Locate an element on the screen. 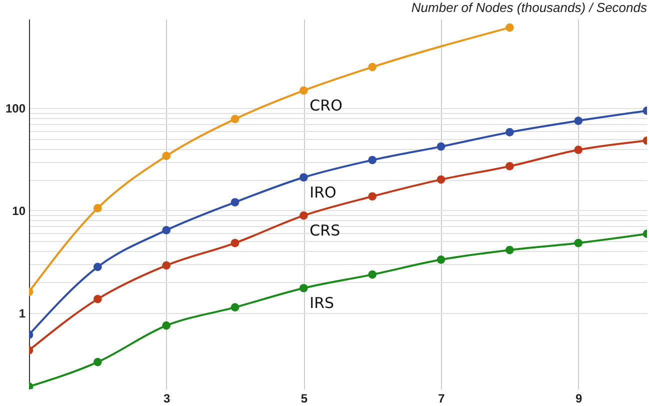 The width and height of the screenshot is (649, 406). x-tick-label: 5 is located at coordinates (304, 399).